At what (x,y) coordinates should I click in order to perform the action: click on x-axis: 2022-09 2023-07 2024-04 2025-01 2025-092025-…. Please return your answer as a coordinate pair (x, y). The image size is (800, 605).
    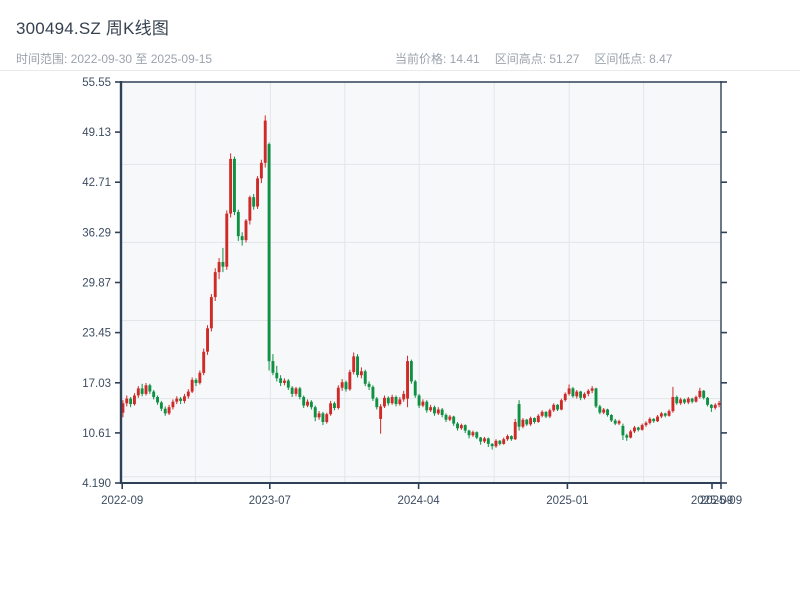
    Looking at the image, I should click on (421, 495).